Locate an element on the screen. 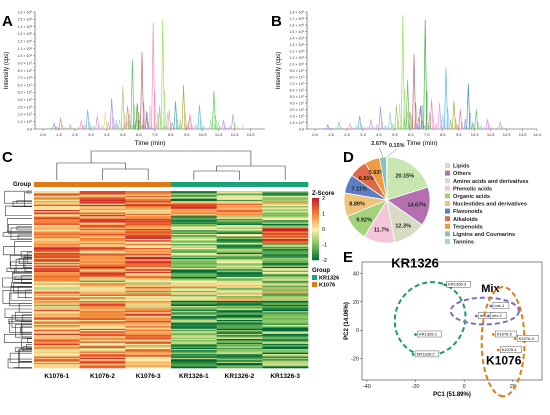 This screenshot has width=550, height=415. x-tick-label: -20 is located at coordinates (416, 387).